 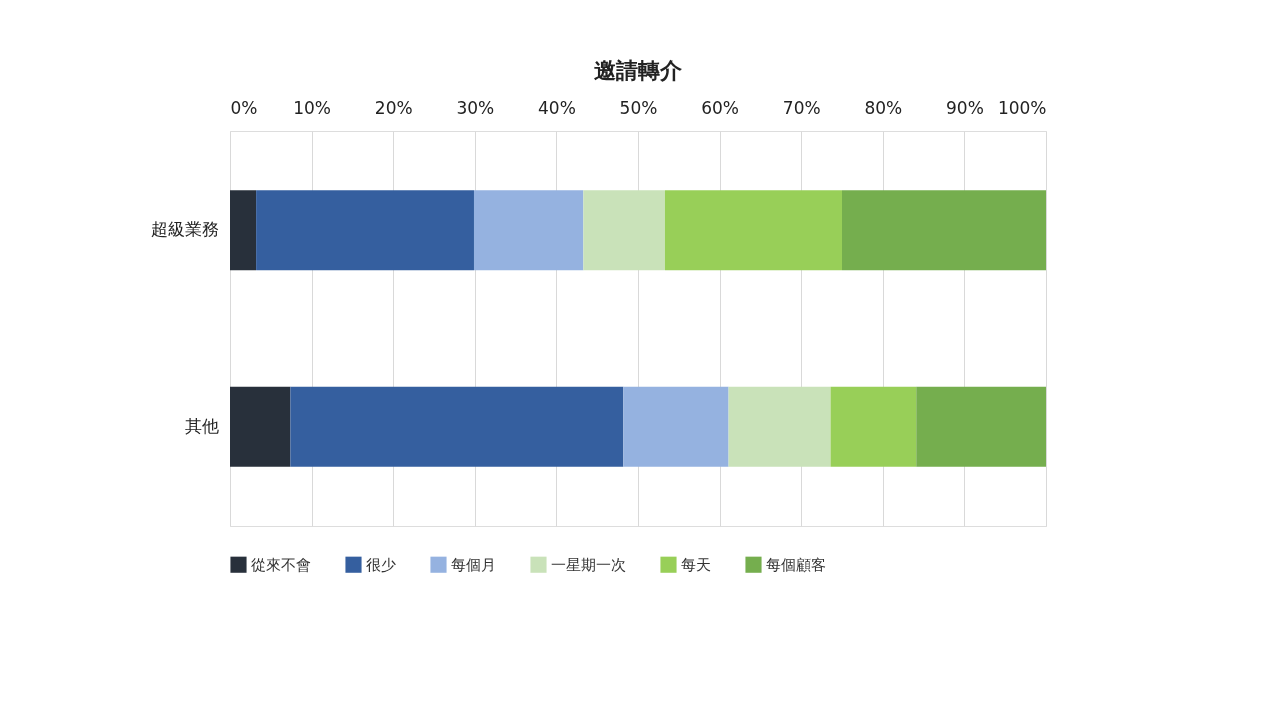 I want to click on x-tick-label: 30%, so click(x=475, y=107).